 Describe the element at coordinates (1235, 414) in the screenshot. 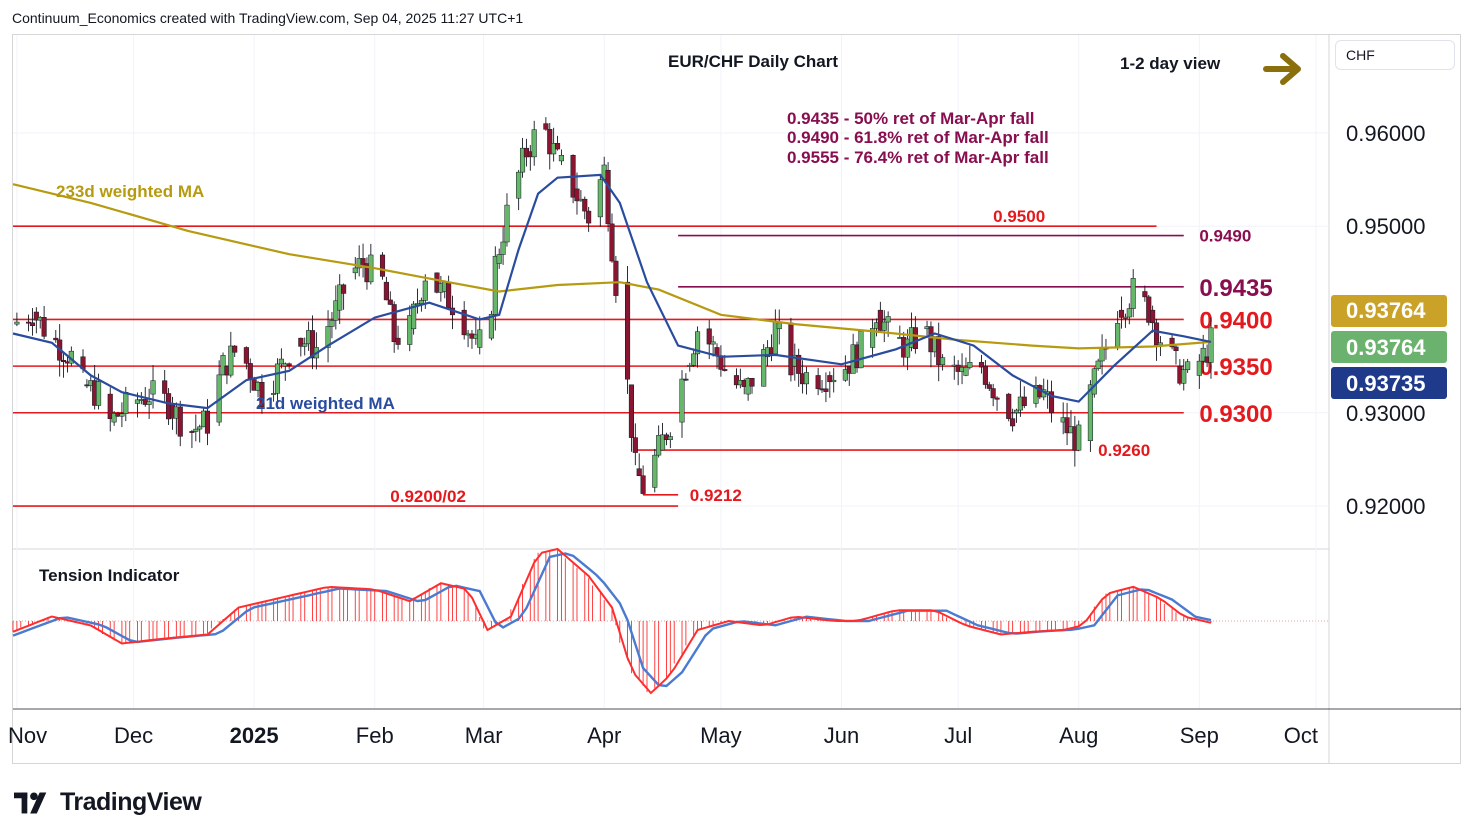

I see `level-label: 0.9300` at that location.